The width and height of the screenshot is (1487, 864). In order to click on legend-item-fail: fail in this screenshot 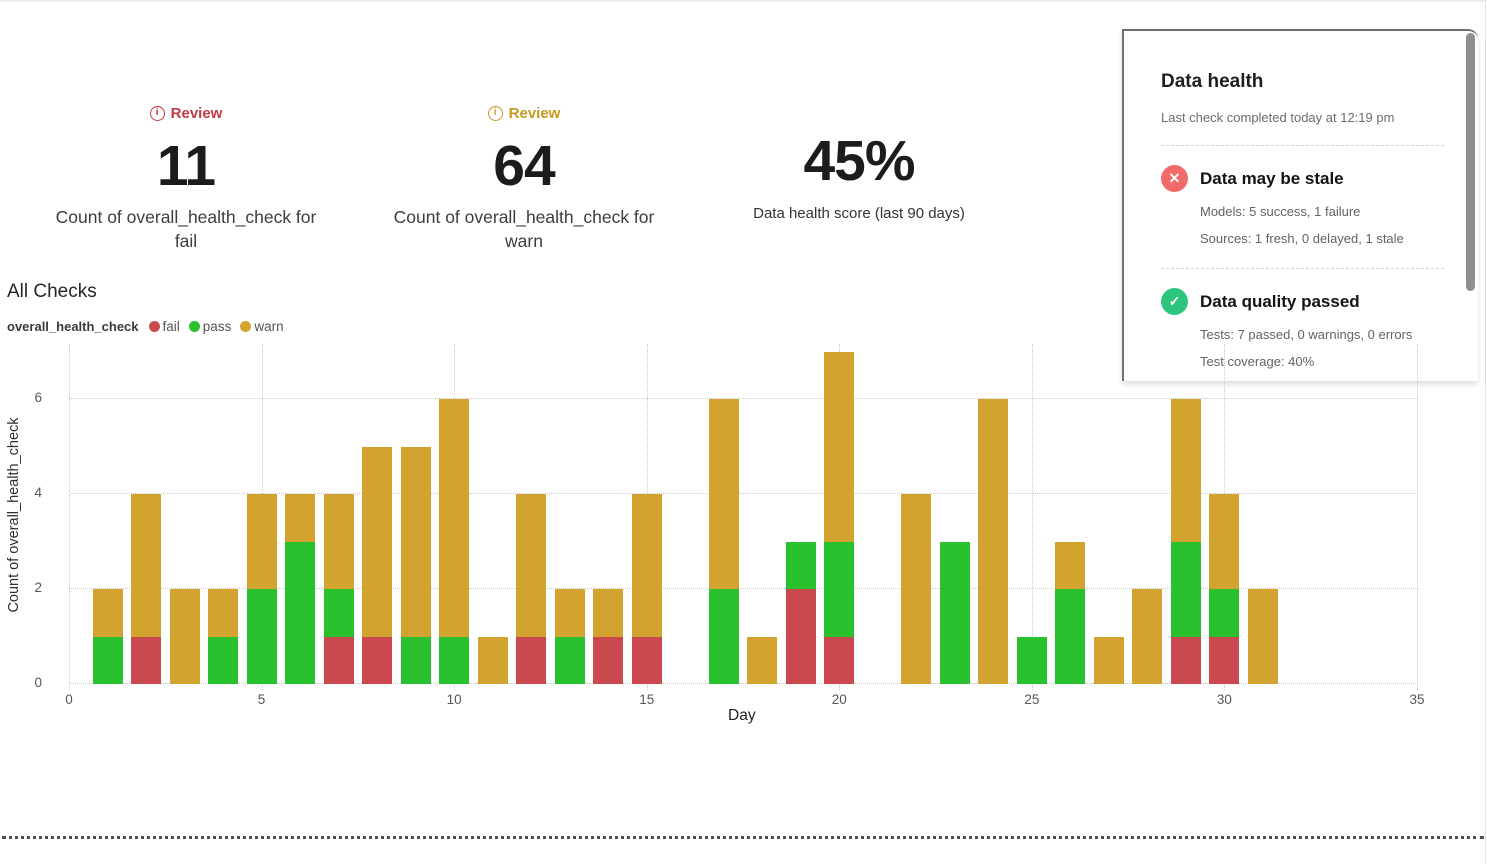, I will do `click(164, 326)`.